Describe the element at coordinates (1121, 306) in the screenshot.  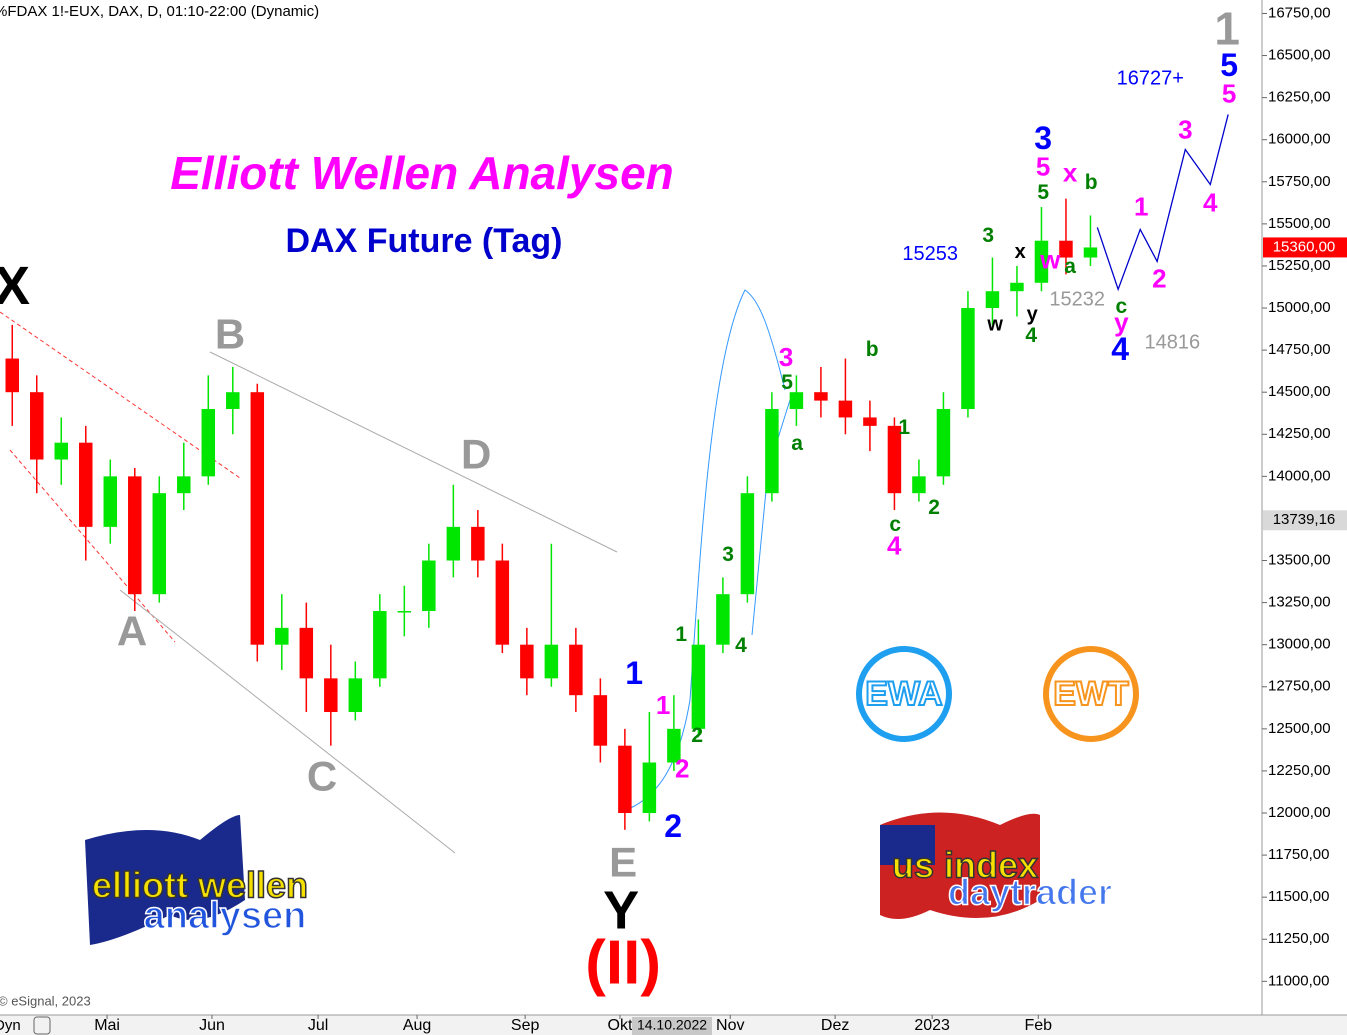
I see `wave-label: c` at that location.